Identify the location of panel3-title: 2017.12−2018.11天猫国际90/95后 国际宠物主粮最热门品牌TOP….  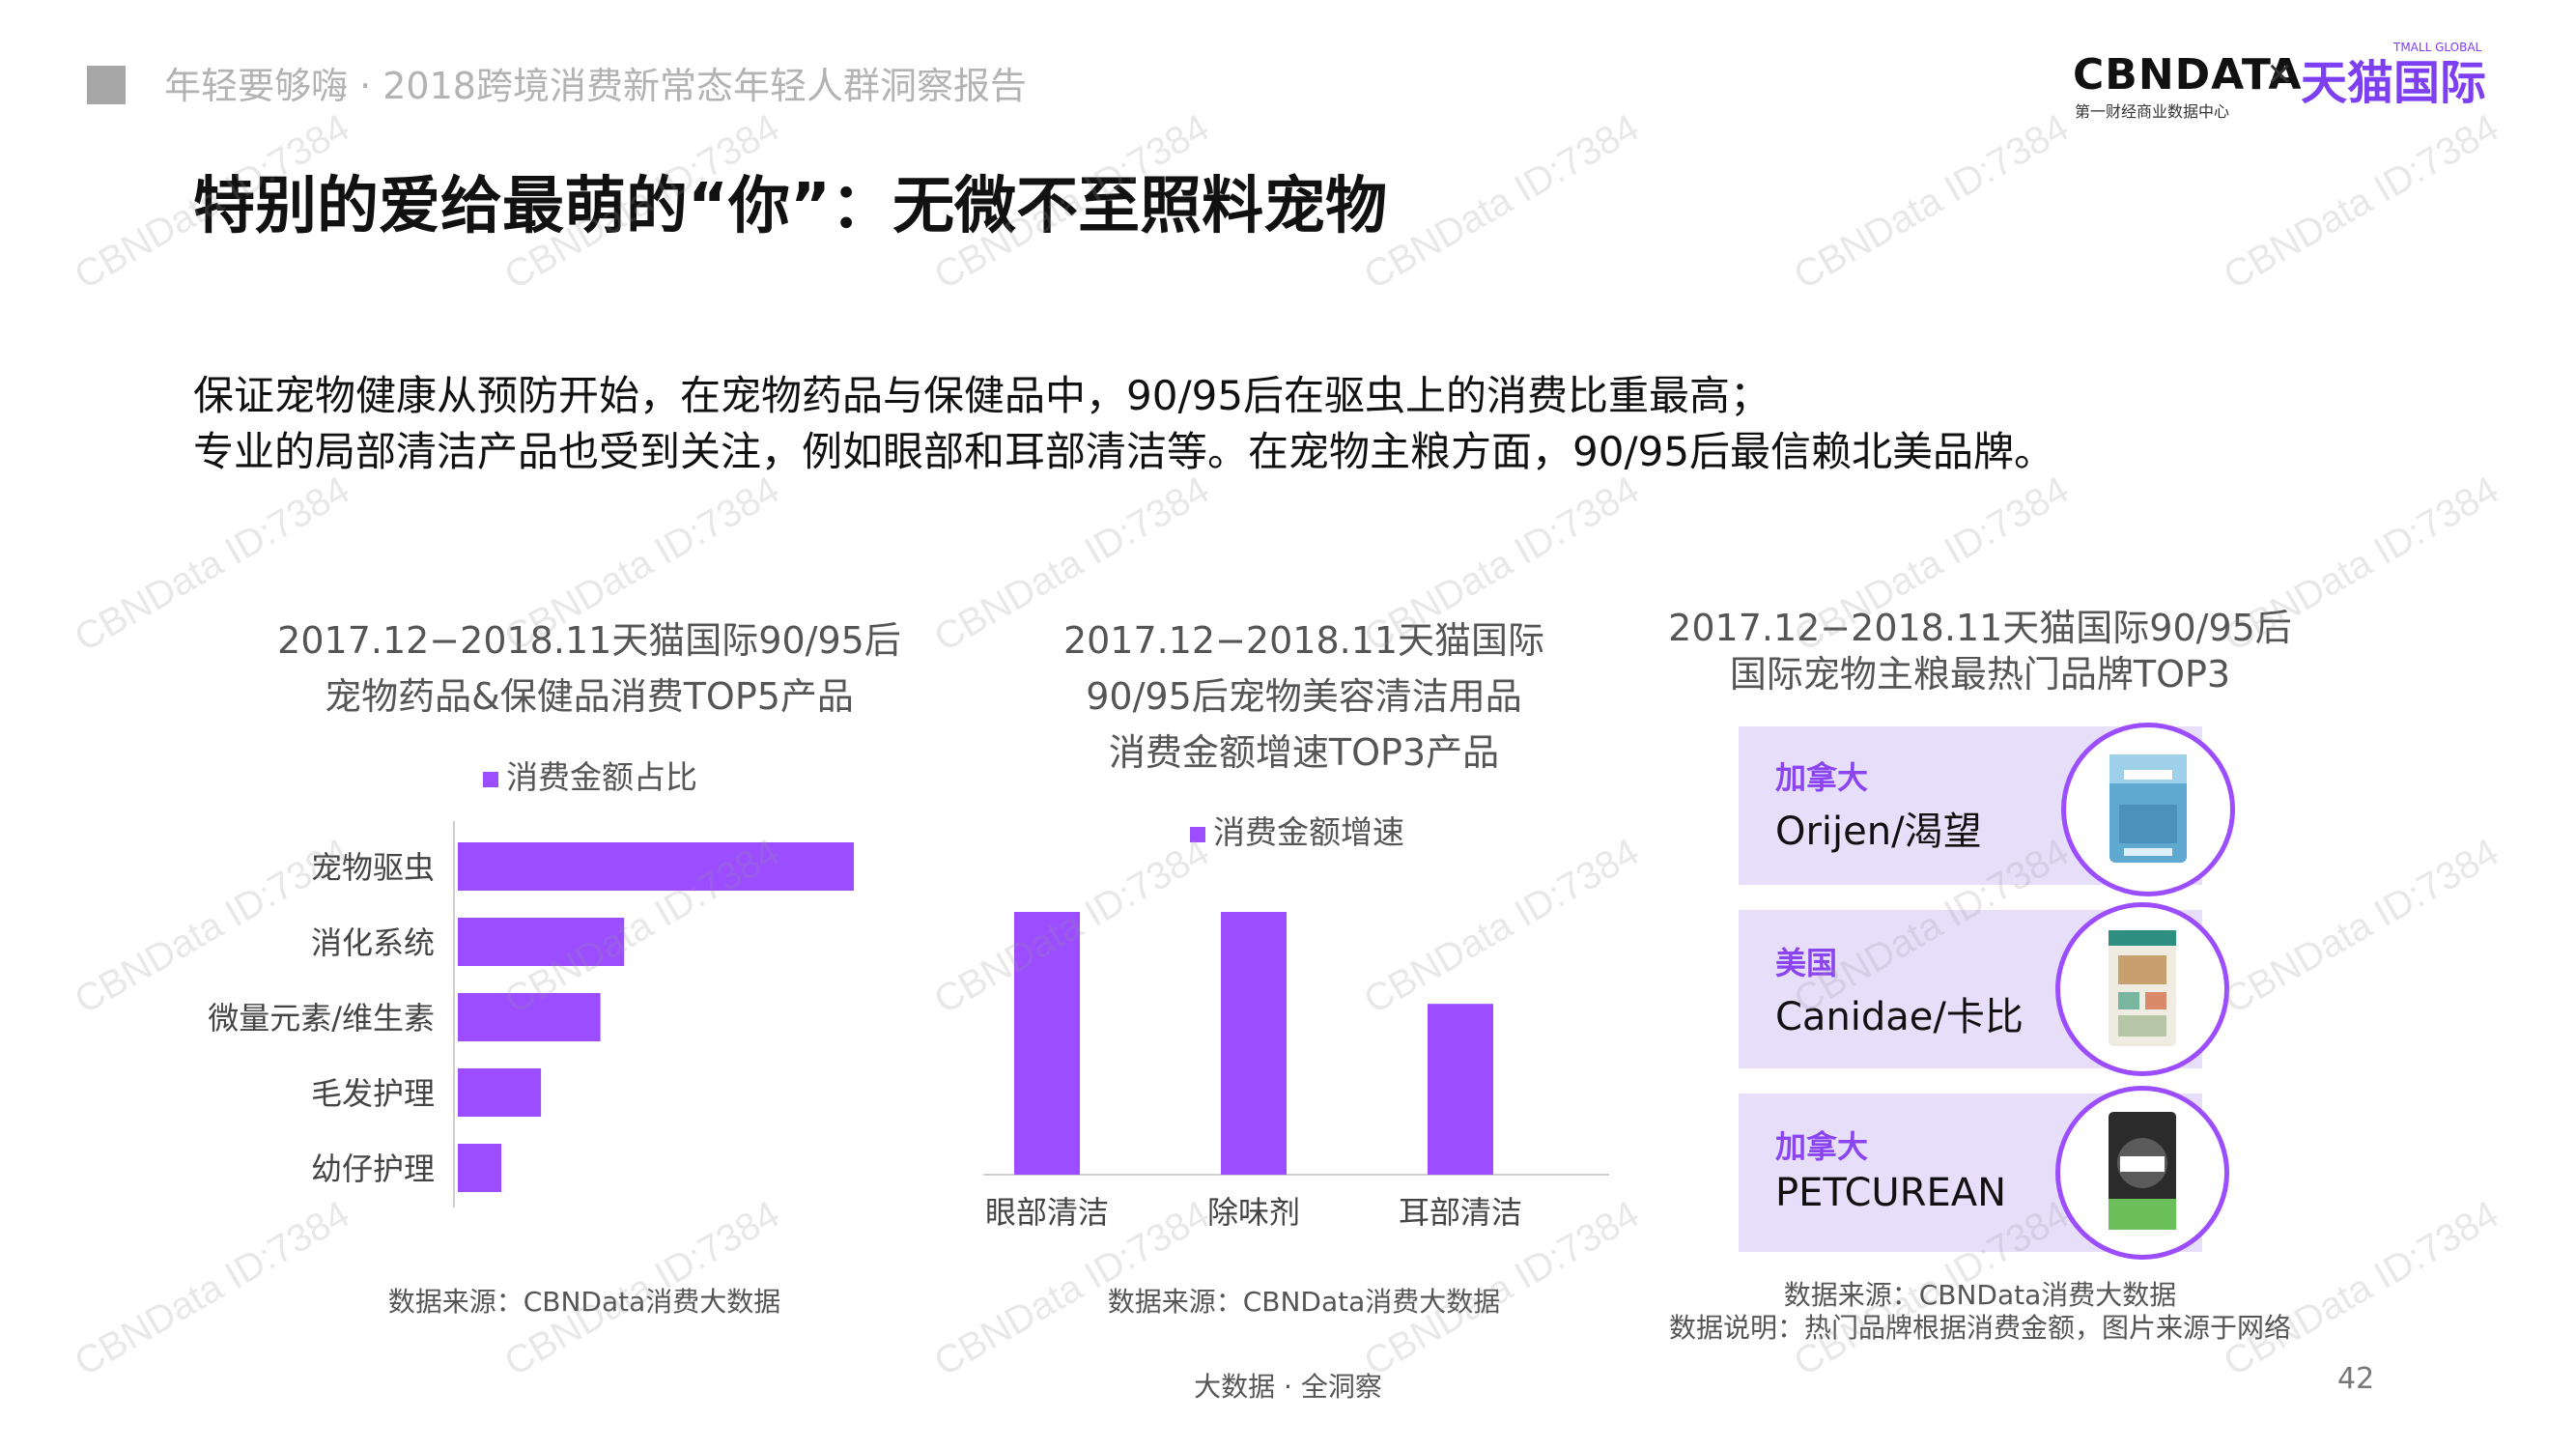
(1980, 651).